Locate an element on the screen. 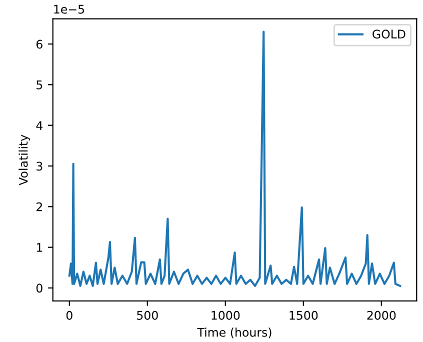  x-tick-label: 2000 is located at coordinates (381, 315).